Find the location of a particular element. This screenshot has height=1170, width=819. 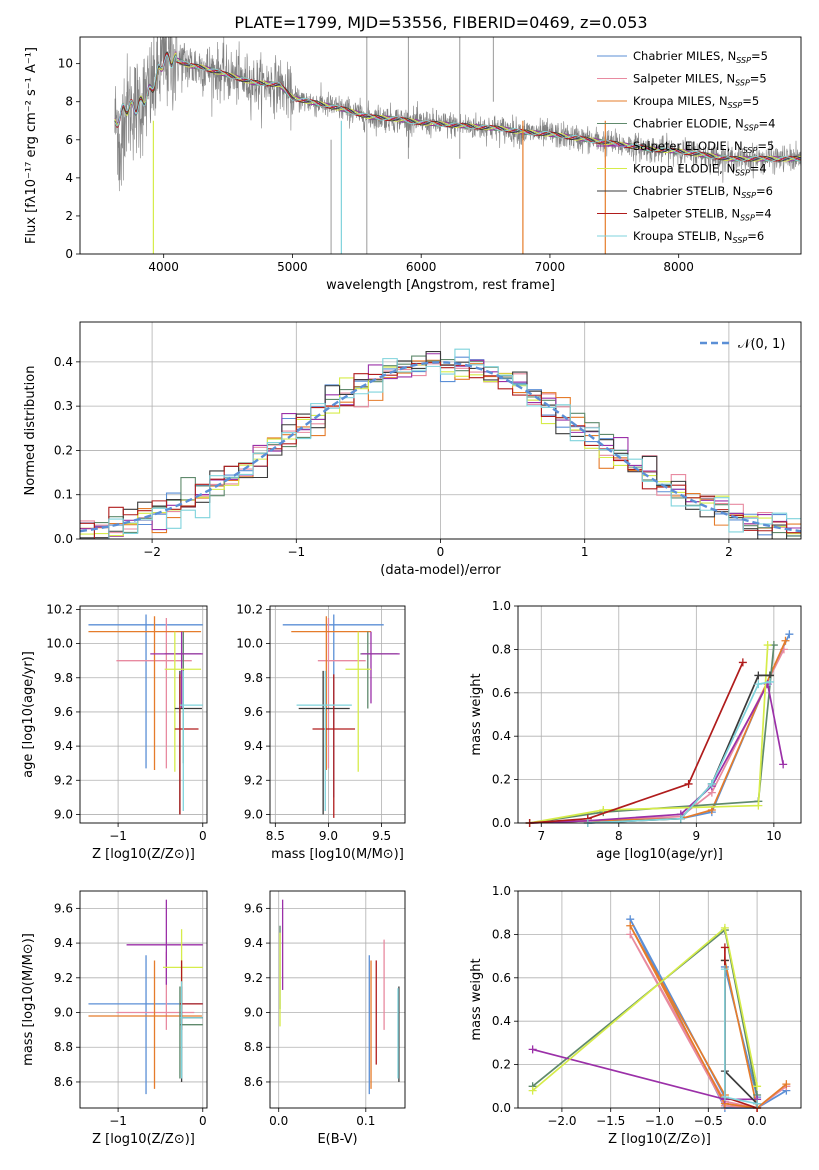

legend-nssp-value: =4 is located at coordinates (763, 214).